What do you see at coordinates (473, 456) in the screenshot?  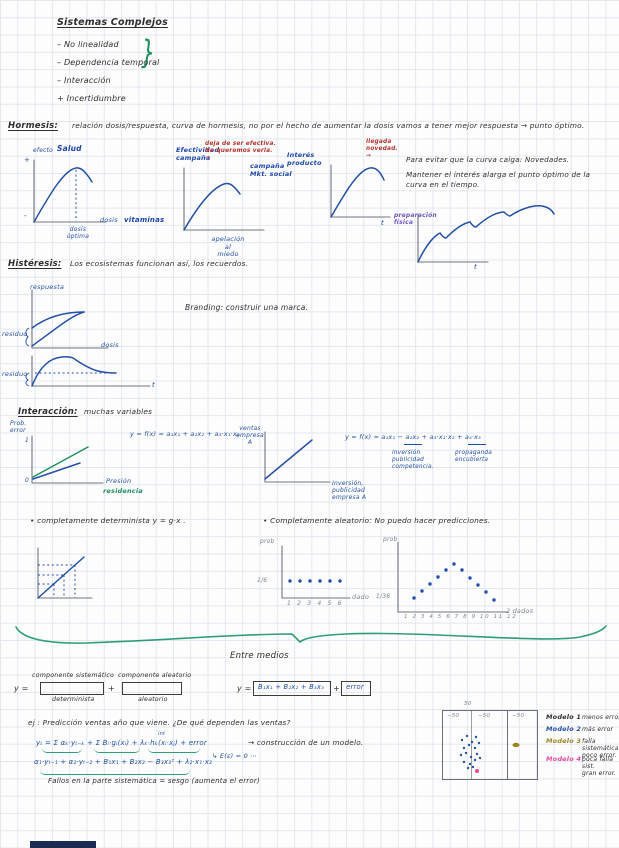 I see `formula2-note-2: propaganda encubierta` at bounding box center [473, 456].